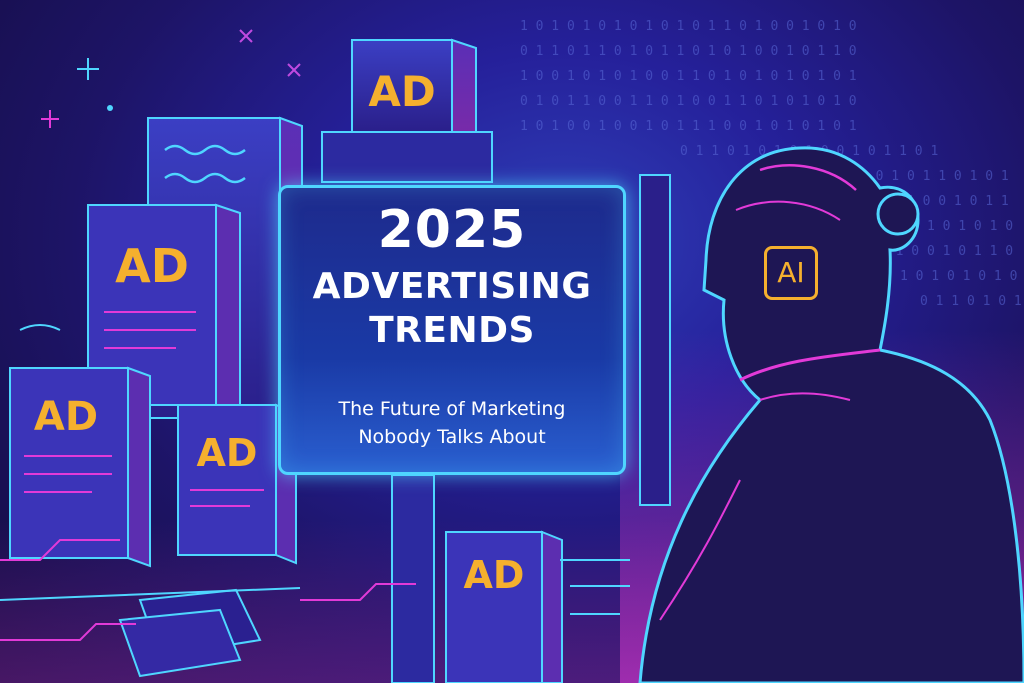 This screenshot has width=1024, height=683. I want to click on ad-tower-top: AD, so click(407, 110).